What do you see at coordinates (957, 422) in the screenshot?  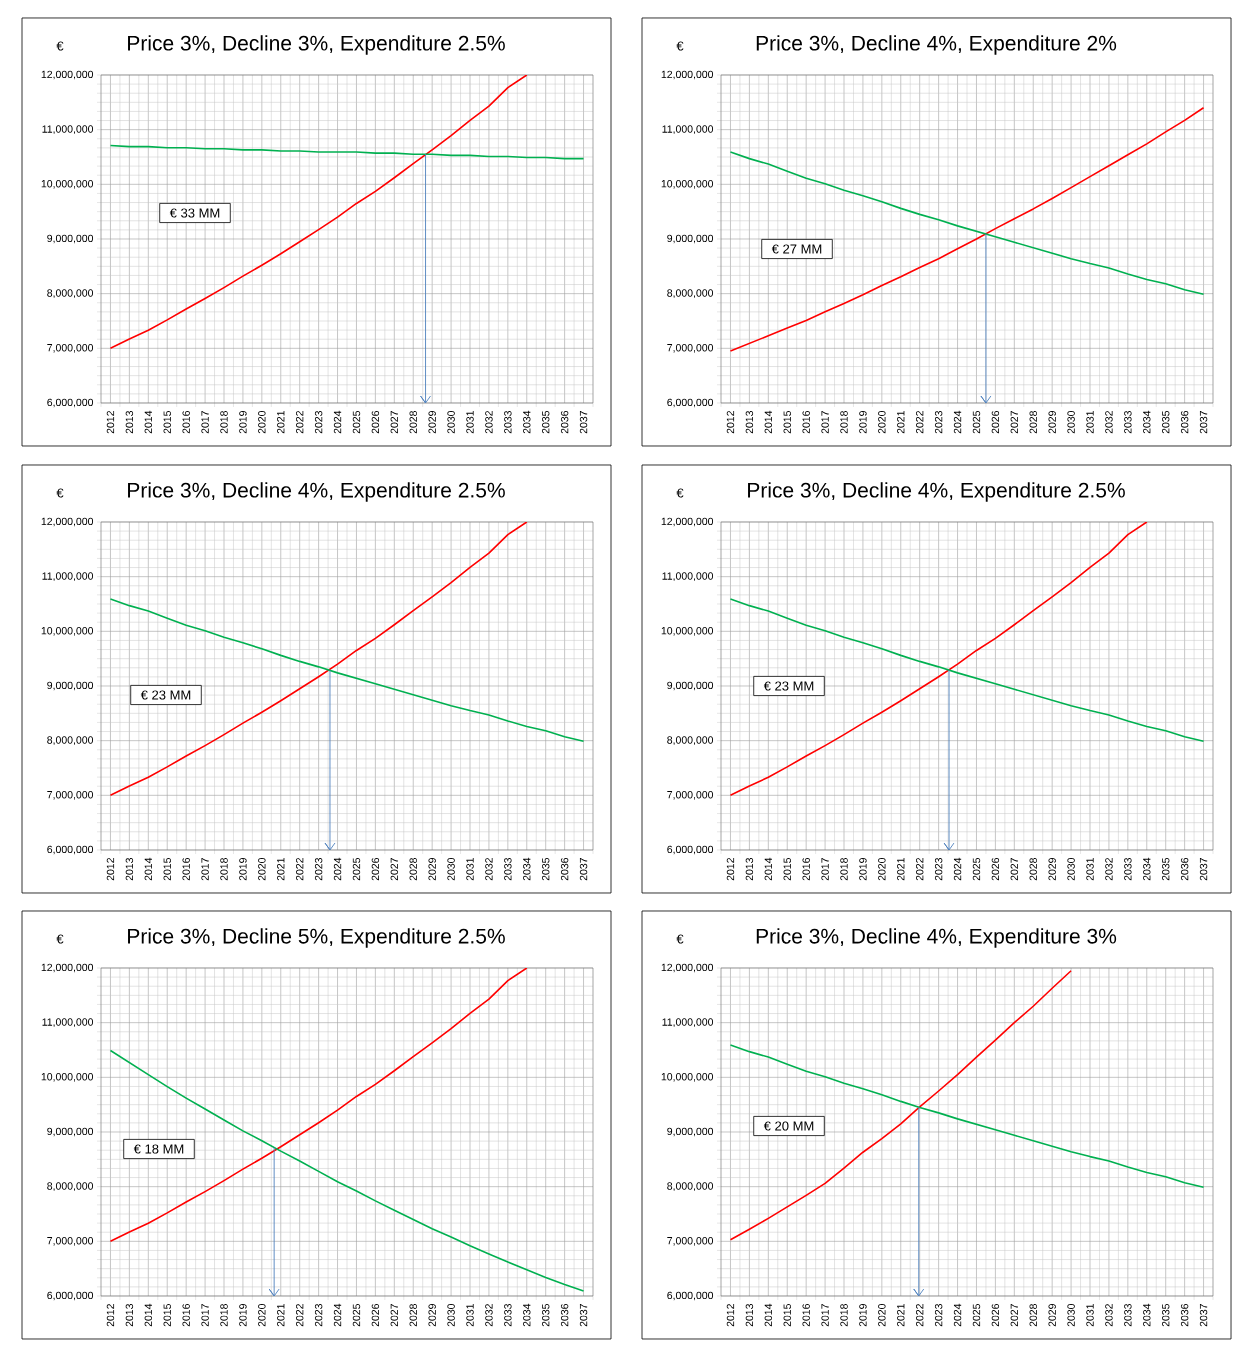 I see `x-tick-label: 2024` at bounding box center [957, 422].